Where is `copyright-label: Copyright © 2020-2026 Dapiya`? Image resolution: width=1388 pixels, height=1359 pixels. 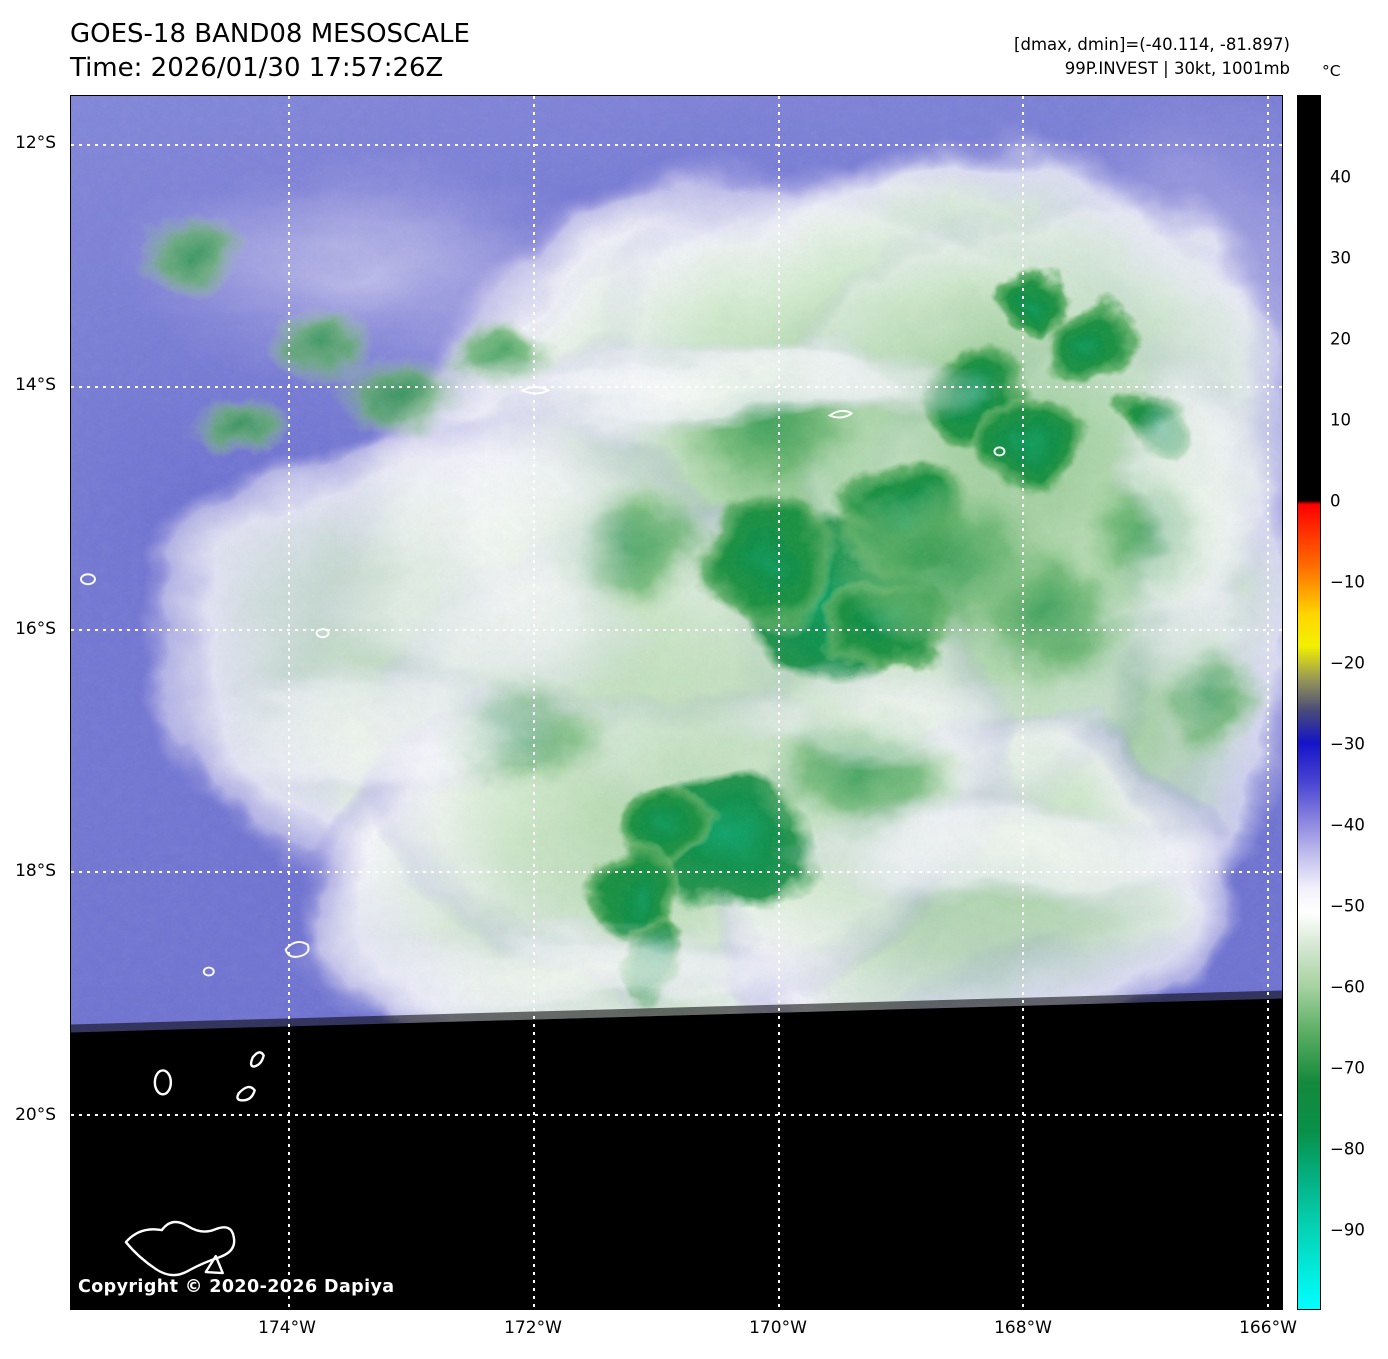
copyright-label: Copyright © 2020-2026 Dapiya is located at coordinates (236, 1287).